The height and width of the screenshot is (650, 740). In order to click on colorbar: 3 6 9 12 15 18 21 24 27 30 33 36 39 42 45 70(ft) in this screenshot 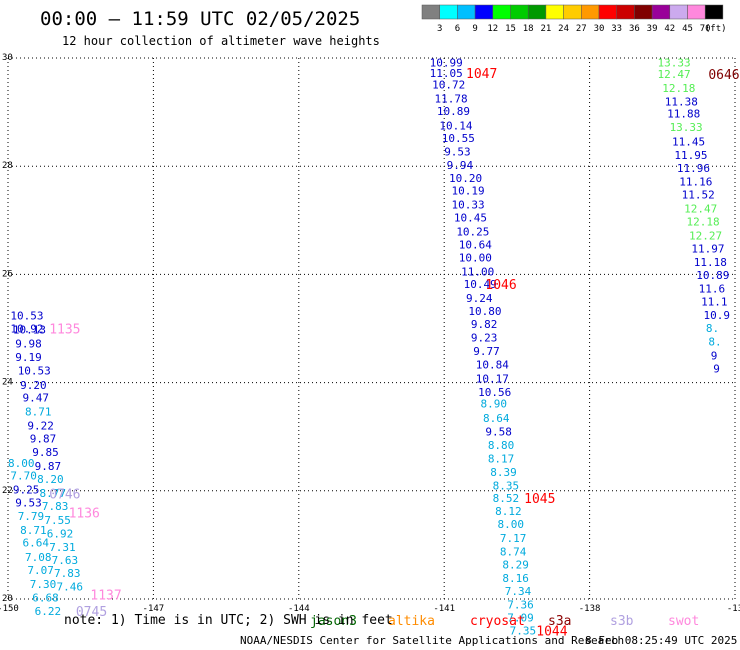, I will do `click(574, 19)`.